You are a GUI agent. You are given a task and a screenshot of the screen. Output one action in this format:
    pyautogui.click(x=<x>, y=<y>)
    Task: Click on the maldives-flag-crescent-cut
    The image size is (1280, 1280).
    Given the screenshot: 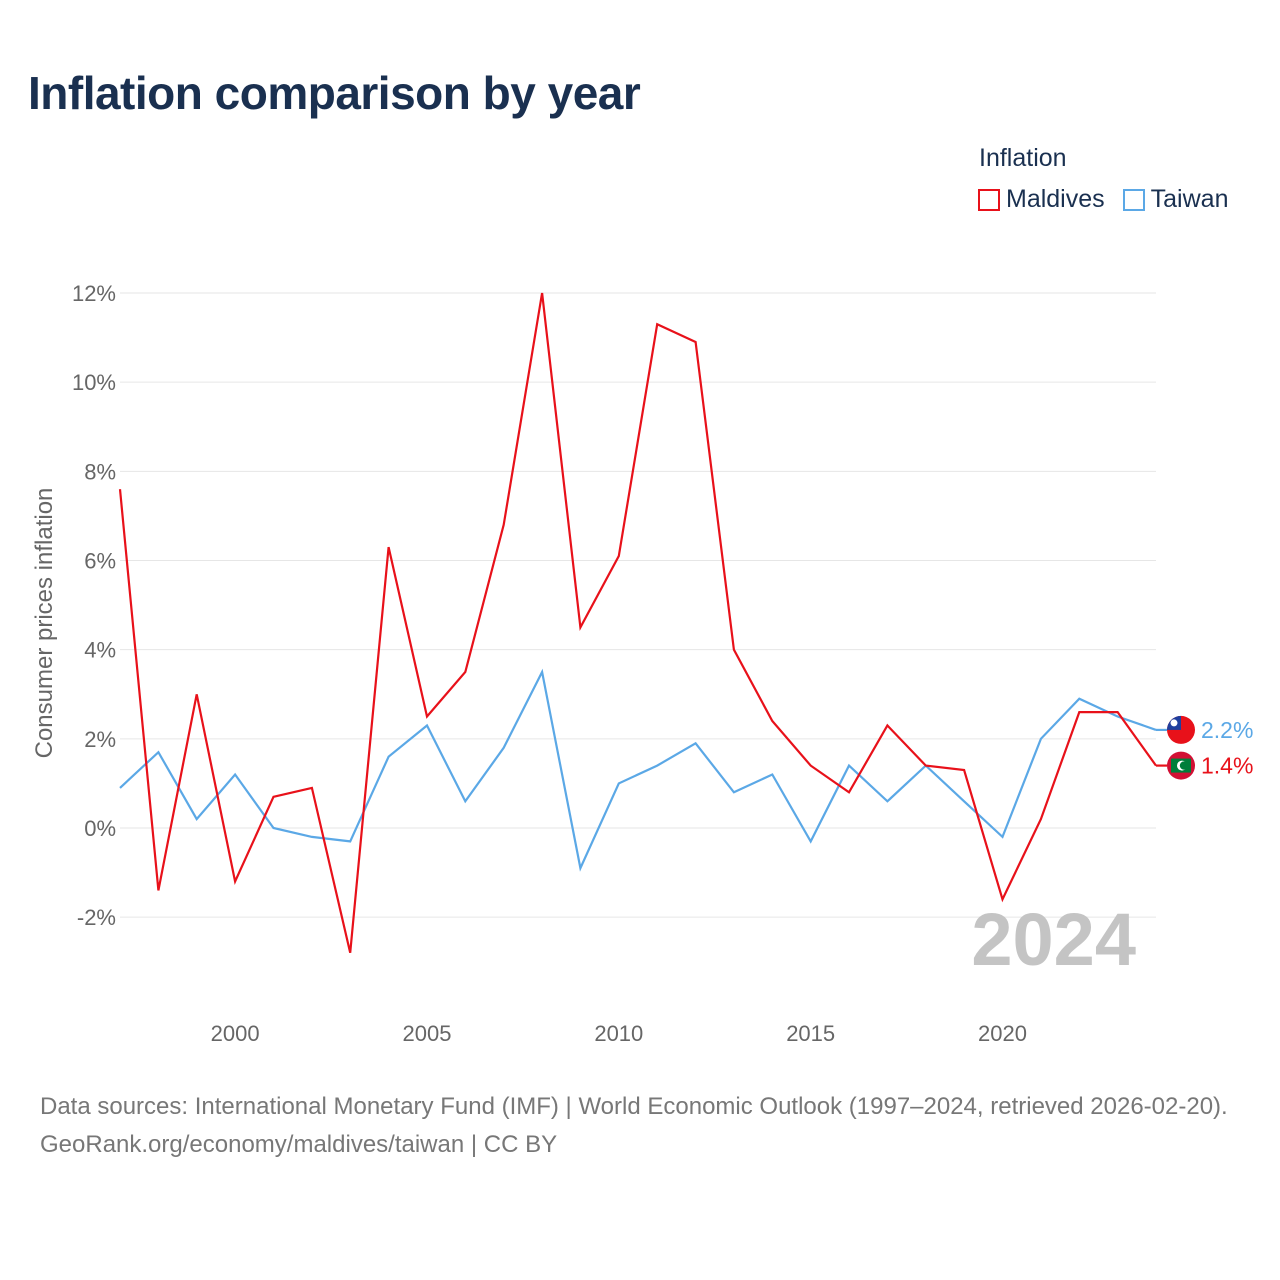 What is the action you would take?
    pyautogui.click(x=1184, y=765)
    